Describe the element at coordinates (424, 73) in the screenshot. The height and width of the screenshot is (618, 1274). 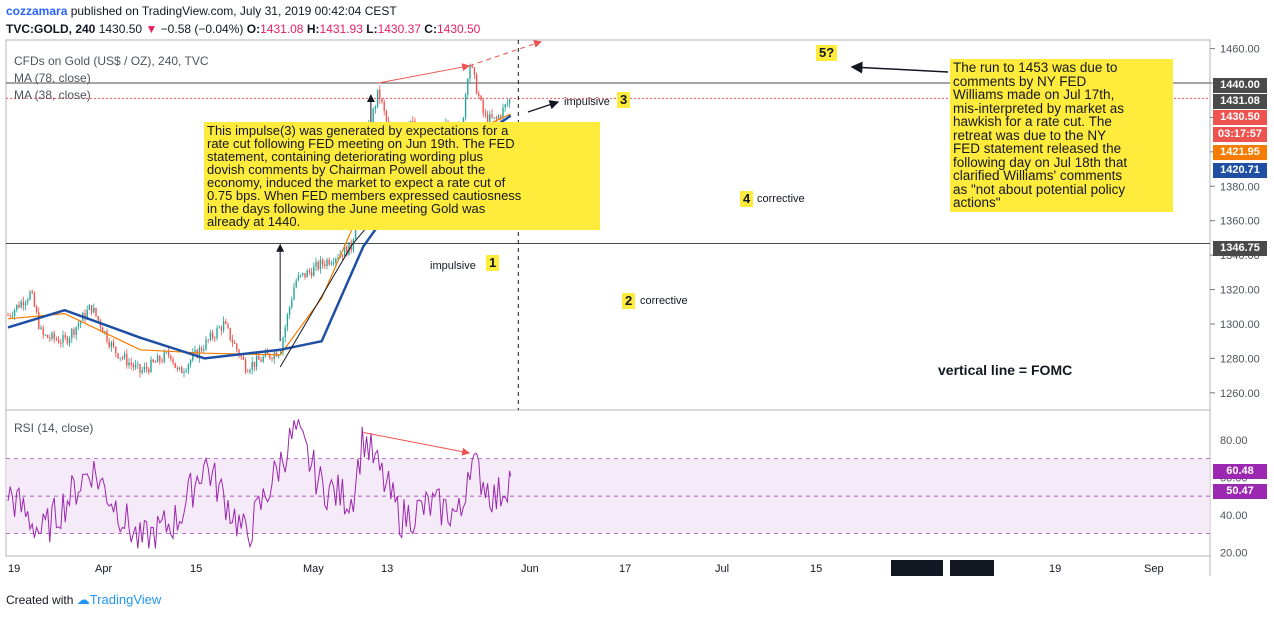
I see `channel-upper` at that location.